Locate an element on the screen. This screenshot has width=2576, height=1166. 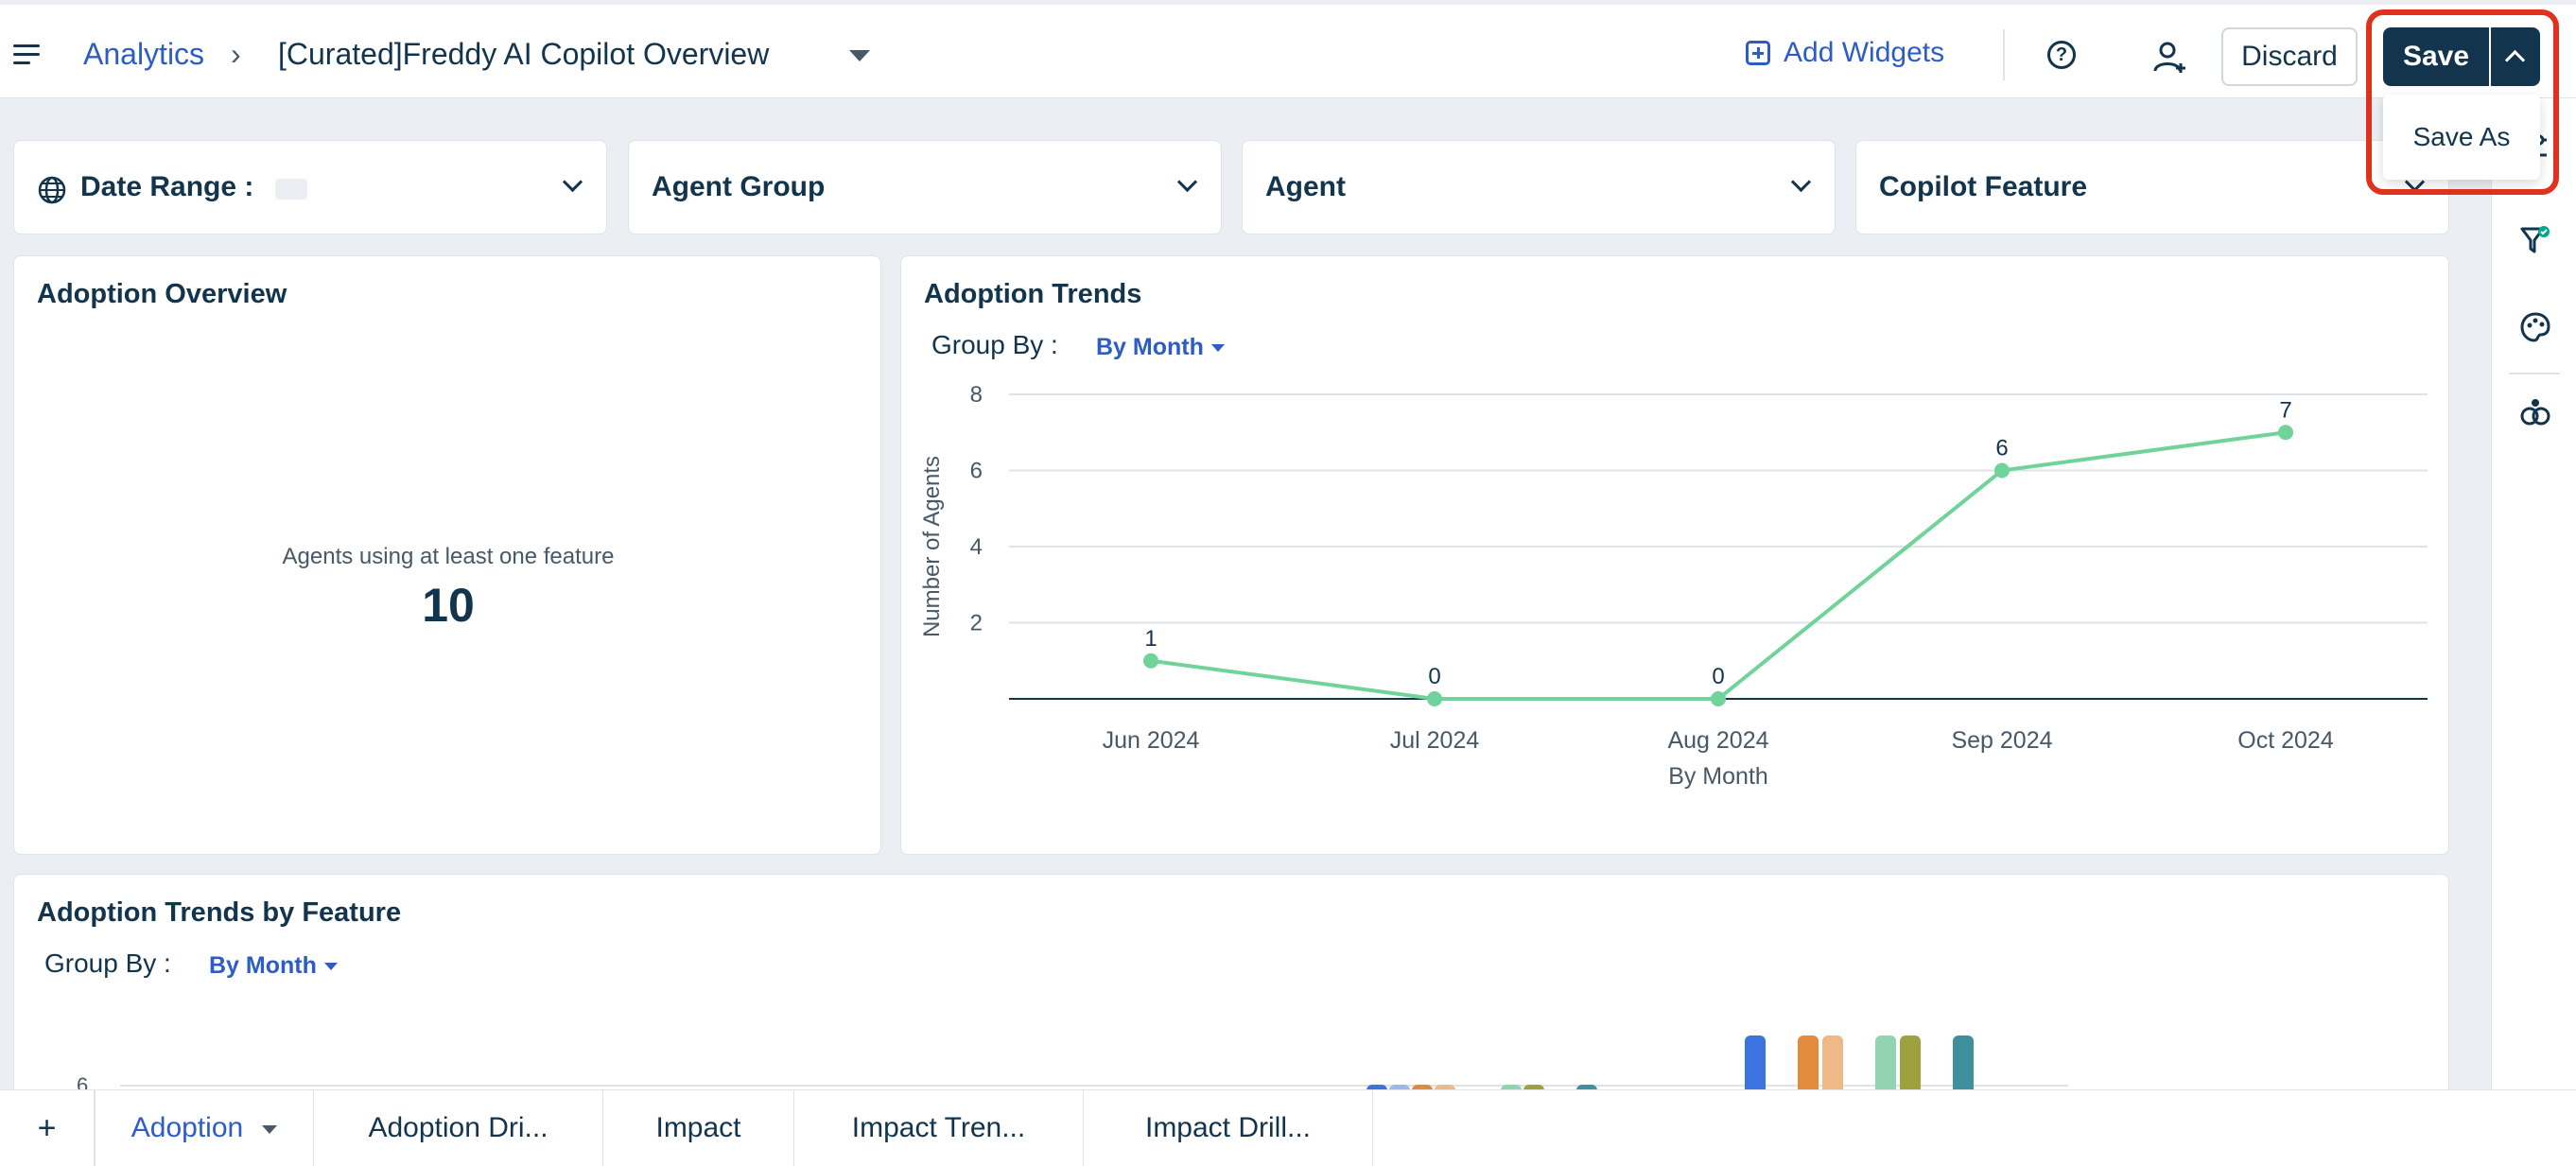
copilot-feature-filter: Copilot Feature is located at coordinates (2152, 187).